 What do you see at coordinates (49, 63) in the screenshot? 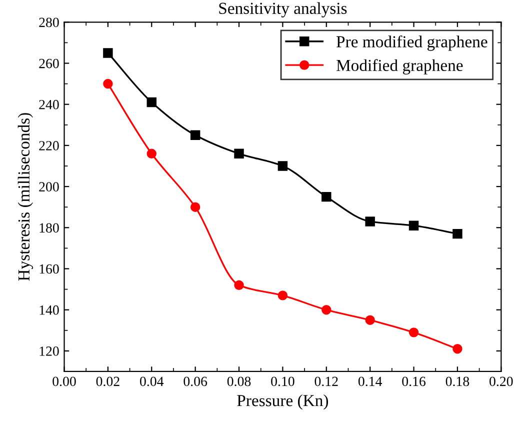
I see `y-tick-label: 260` at bounding box center [49, 63].